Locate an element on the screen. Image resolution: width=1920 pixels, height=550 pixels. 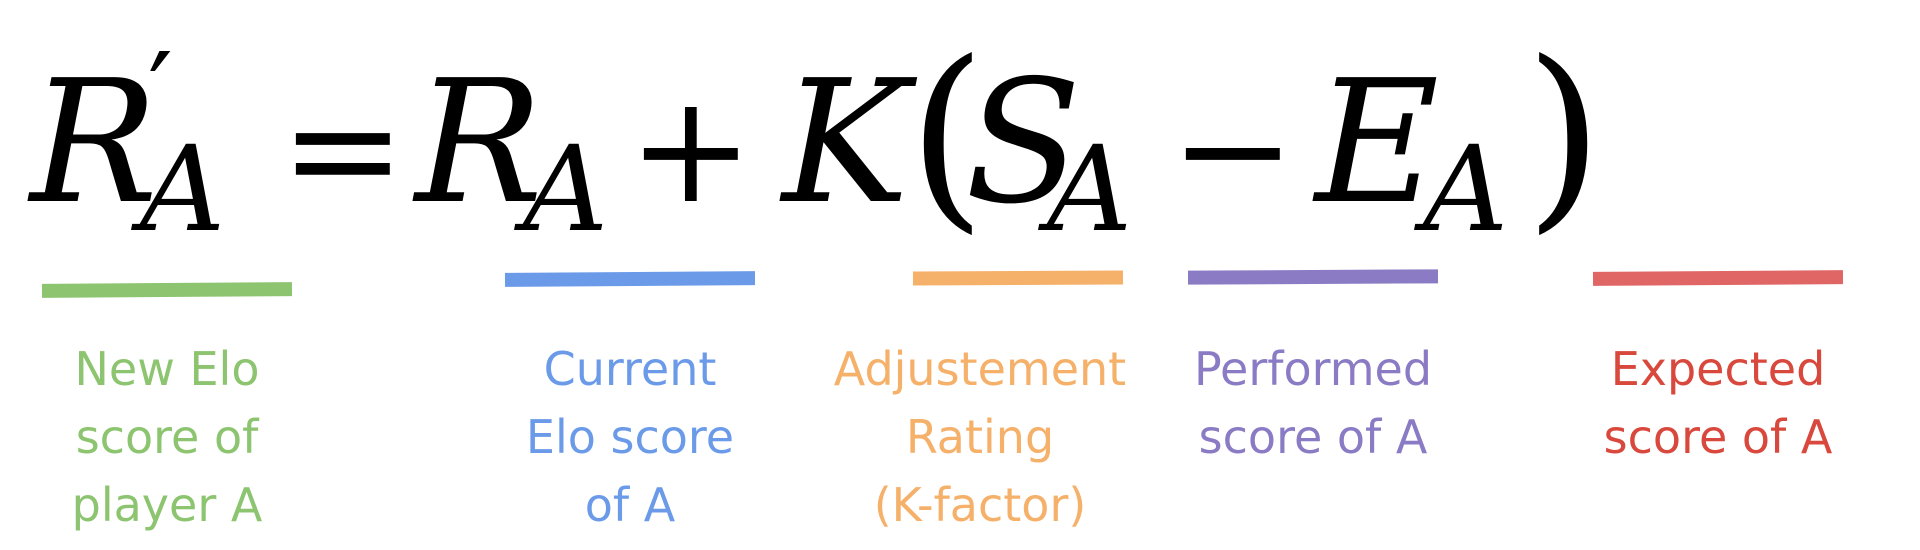
performed-score-subscript: A is located at coordinates (1090, 189).